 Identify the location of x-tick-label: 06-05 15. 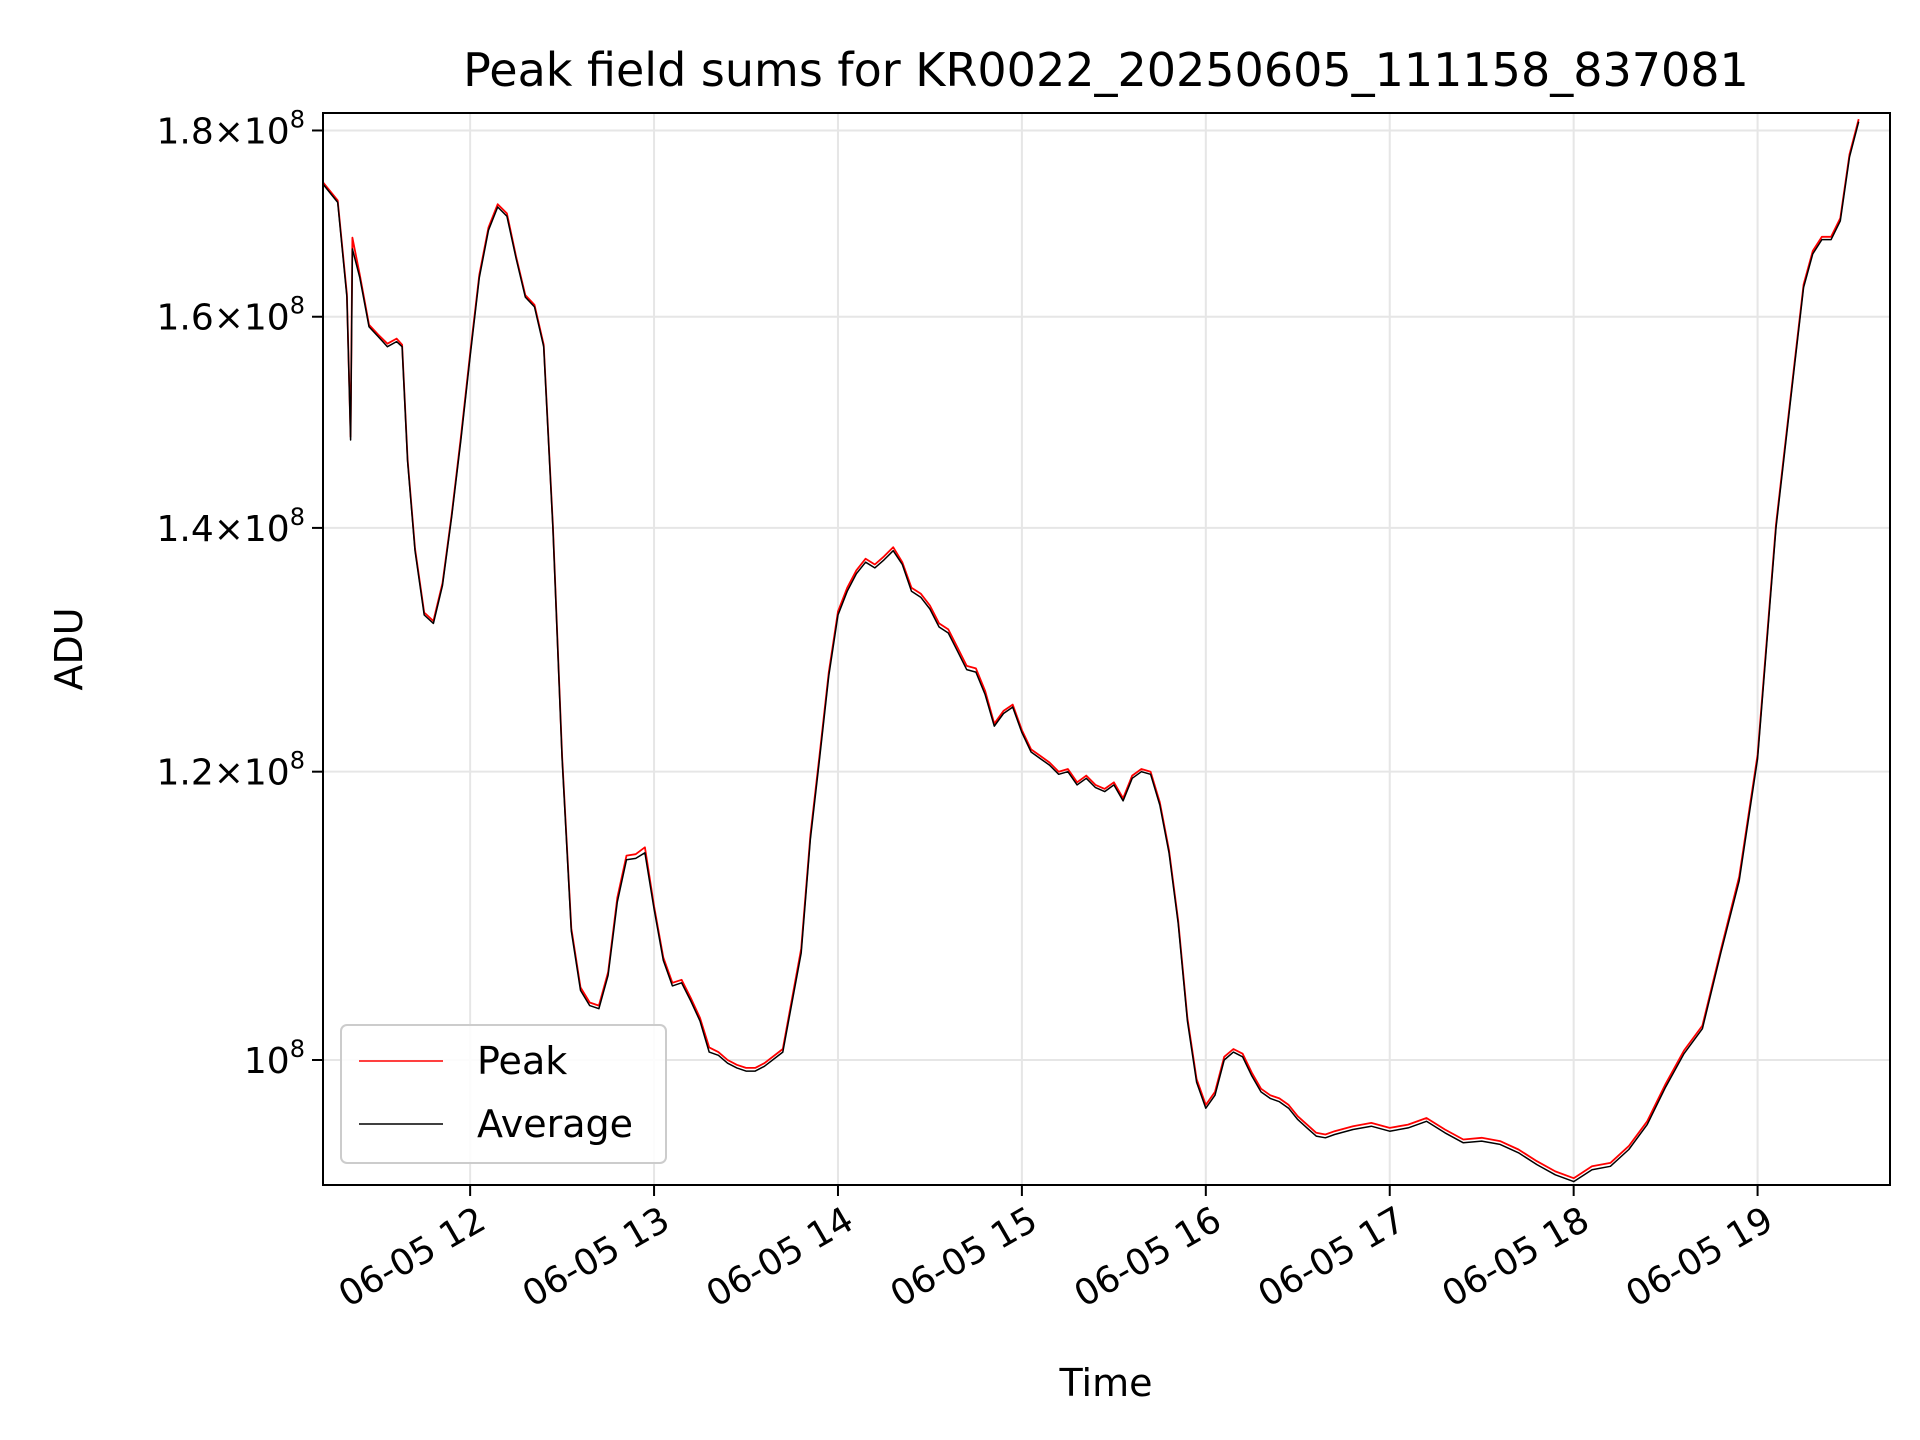
(964, 1257).